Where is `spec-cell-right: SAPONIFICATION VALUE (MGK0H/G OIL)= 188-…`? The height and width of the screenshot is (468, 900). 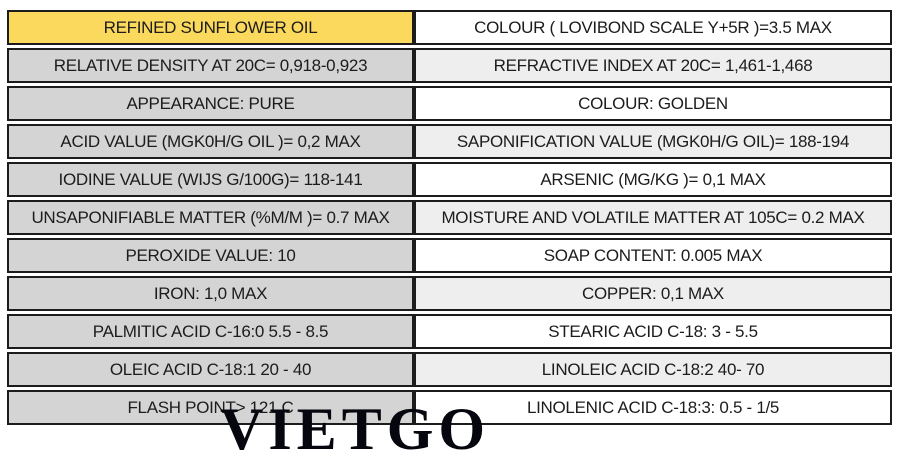 spec-cell-right: SAPONIFICATION VALUE (MGK0H/G OIL)= 188-… is located at coordinates (653, 141).